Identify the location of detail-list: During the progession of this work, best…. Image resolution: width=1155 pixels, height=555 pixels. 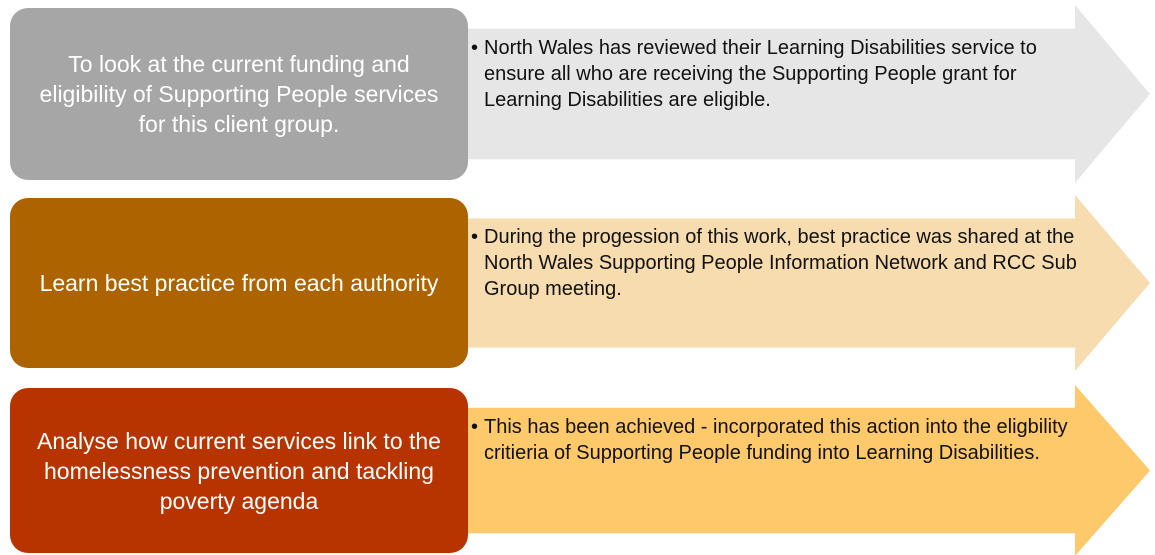
(777, 263).